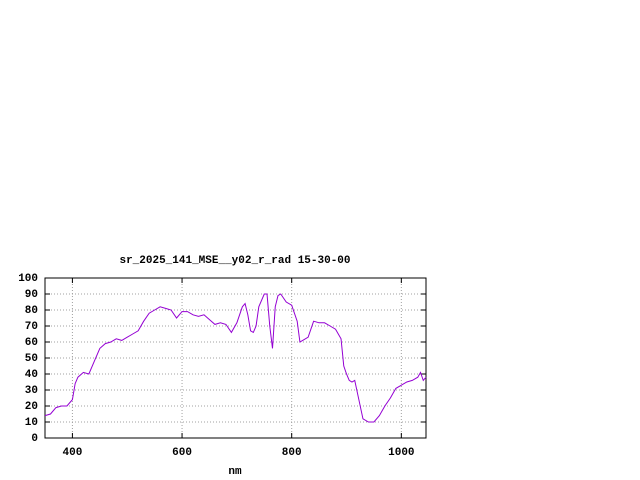  What do you see at coordinates (292, 453) in the screenshot?
I see `x-tick-label: 800` at bounding box center [292, 453].